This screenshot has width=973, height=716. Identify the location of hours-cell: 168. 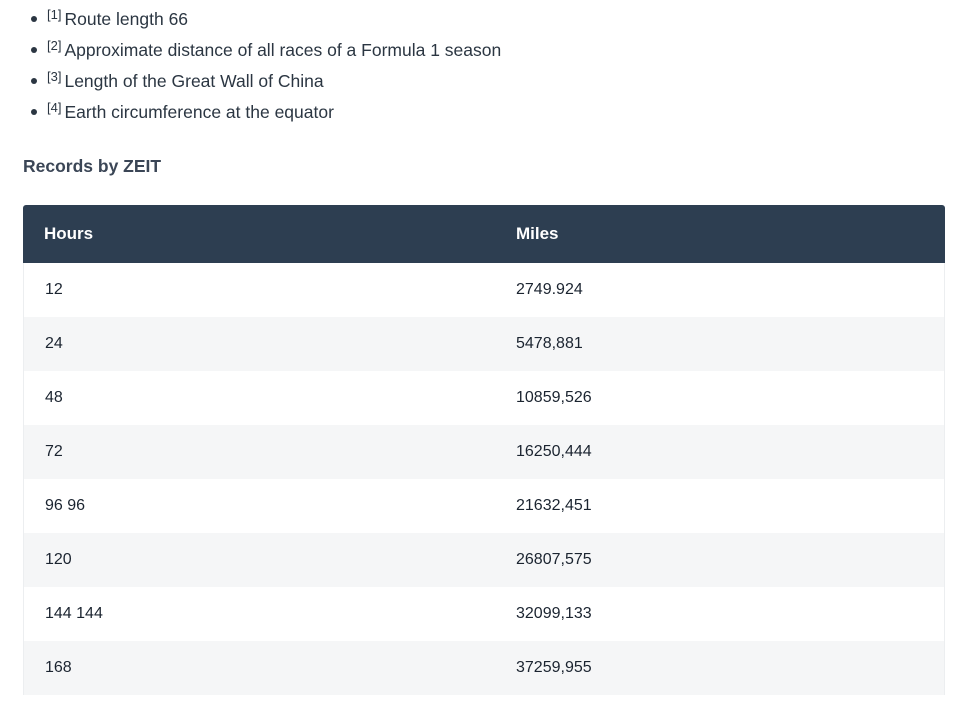
(259, 668).